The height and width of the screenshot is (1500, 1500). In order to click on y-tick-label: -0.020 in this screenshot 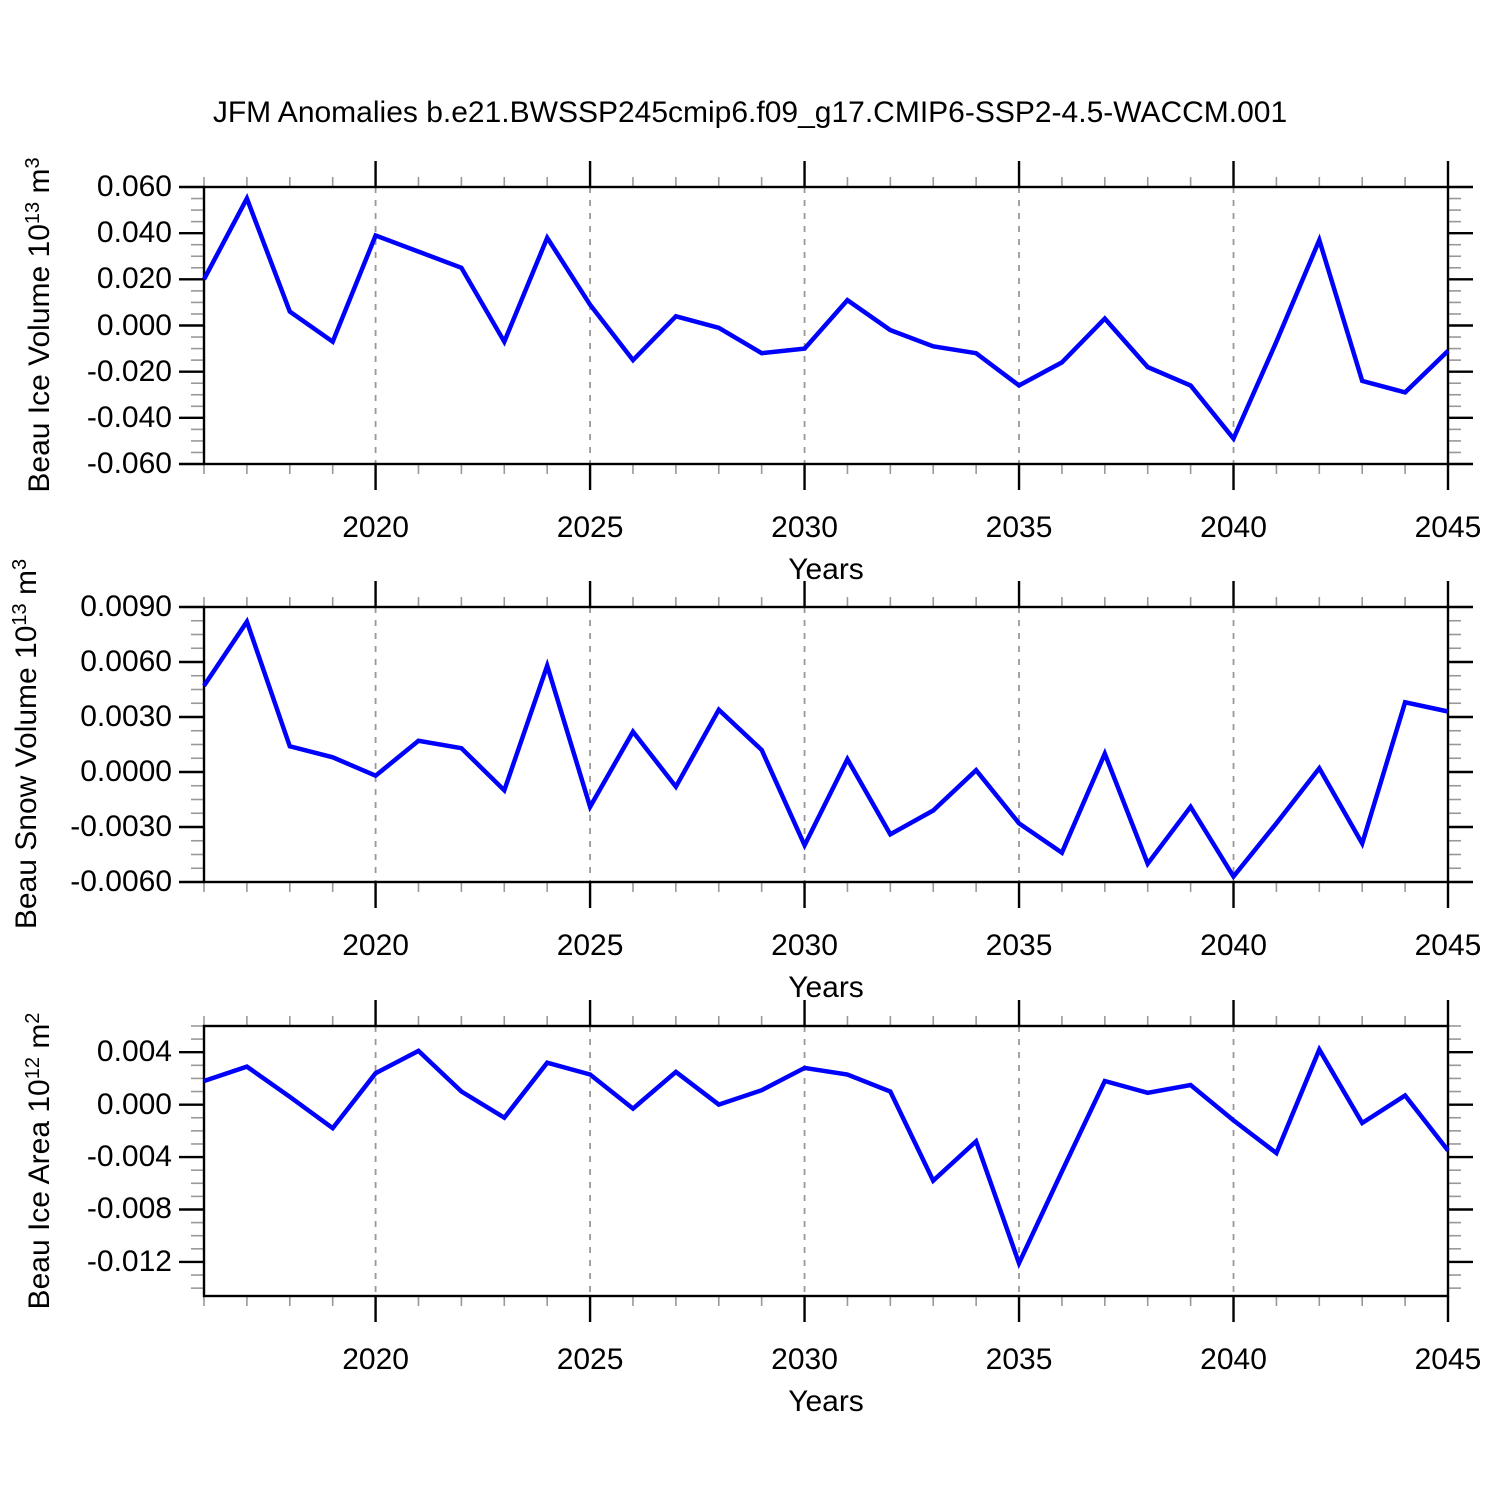, I will do `click(129, 371)`.